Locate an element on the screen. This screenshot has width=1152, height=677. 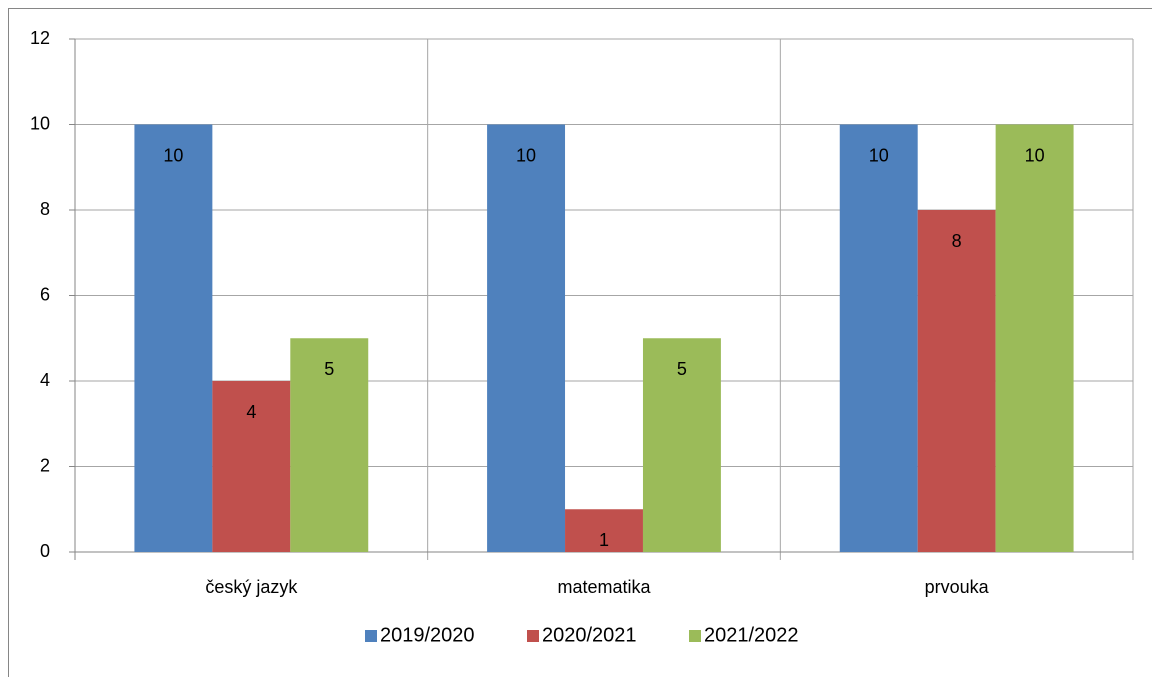
y-tick-label: 8 is located at coordinates (45, 209).